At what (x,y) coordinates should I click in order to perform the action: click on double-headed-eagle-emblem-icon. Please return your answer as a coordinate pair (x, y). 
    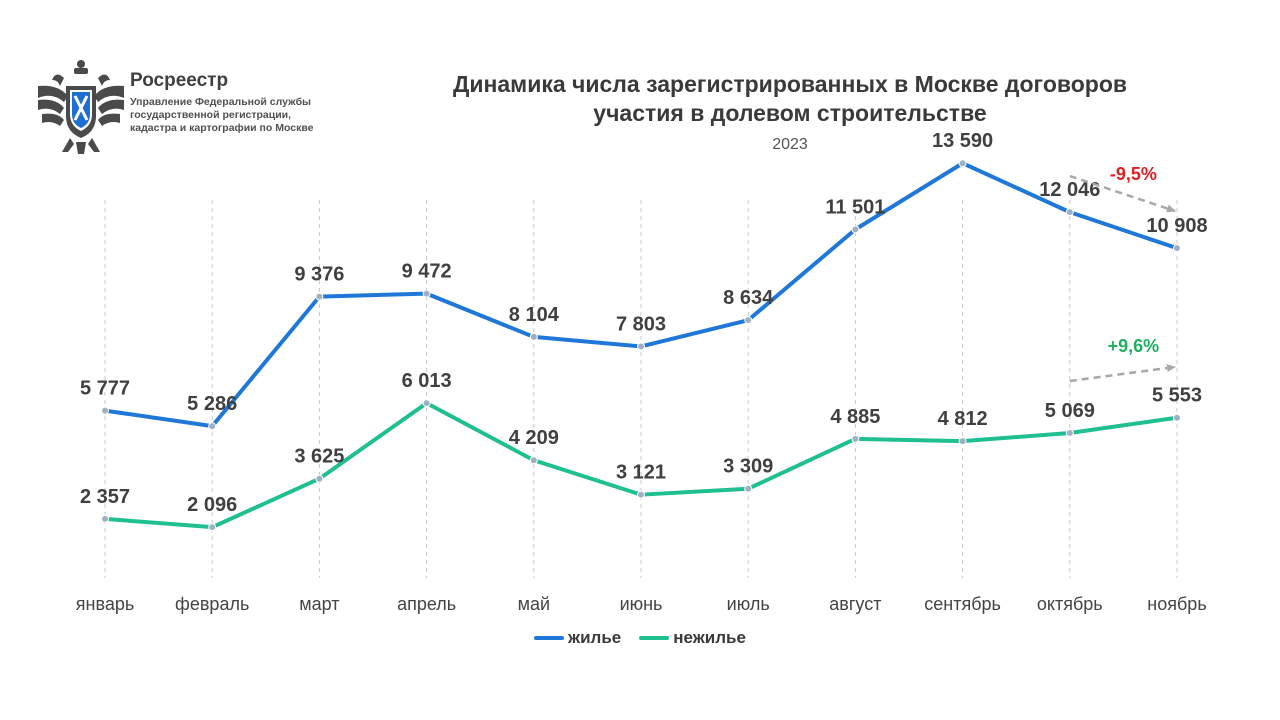
    Looking at the image, I should click on (81, 107).